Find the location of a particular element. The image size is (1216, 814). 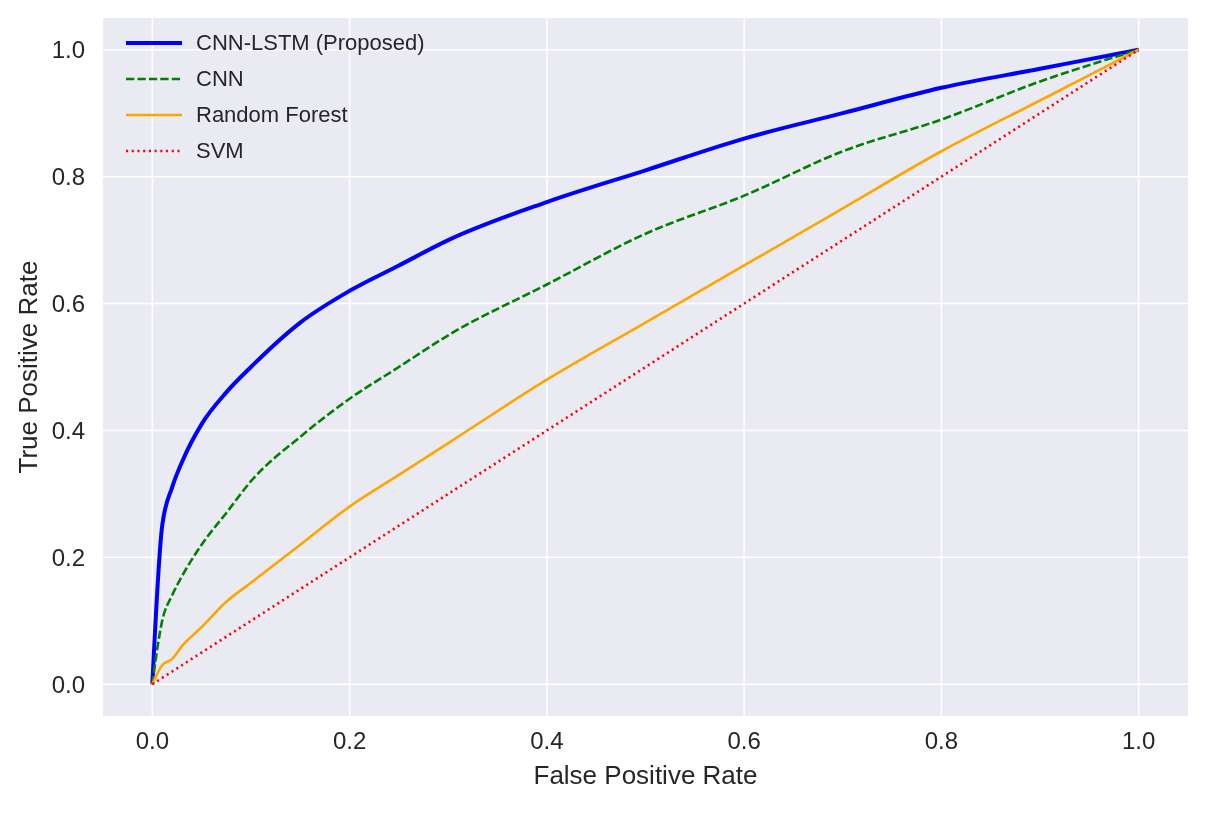

y-tick-label: 0.0 is located at coordinates (68, 684).